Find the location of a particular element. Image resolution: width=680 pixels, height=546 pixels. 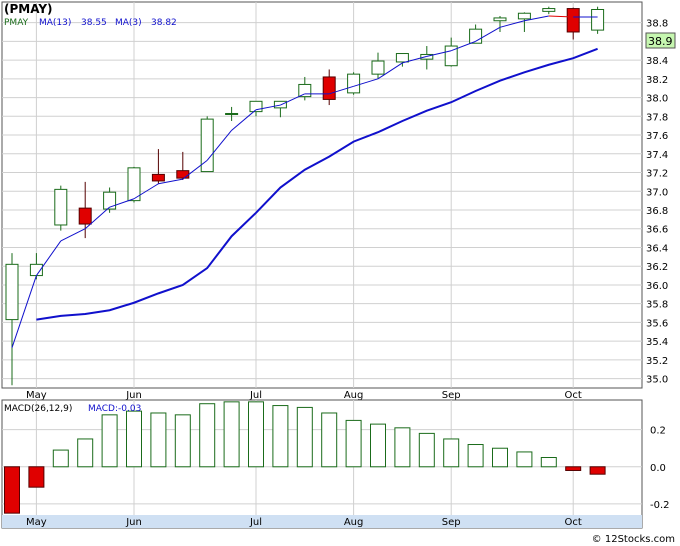

legend-ma13-value: 38.55 is located at coordinates (94, 23).